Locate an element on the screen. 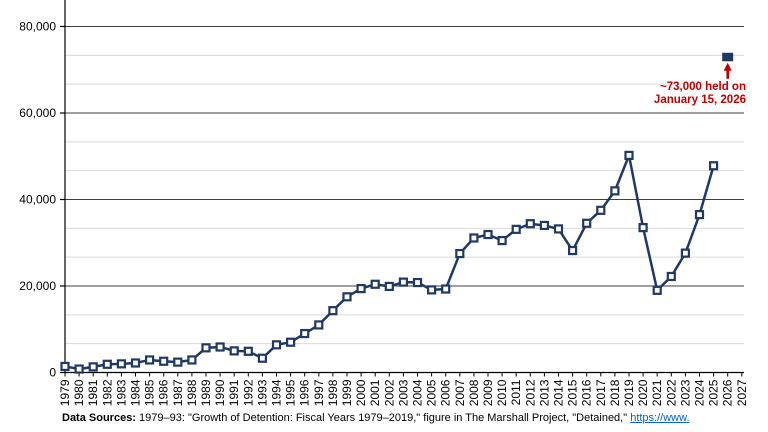  x-axis-tick-label: 2027 is located at coordinates (742, 392).